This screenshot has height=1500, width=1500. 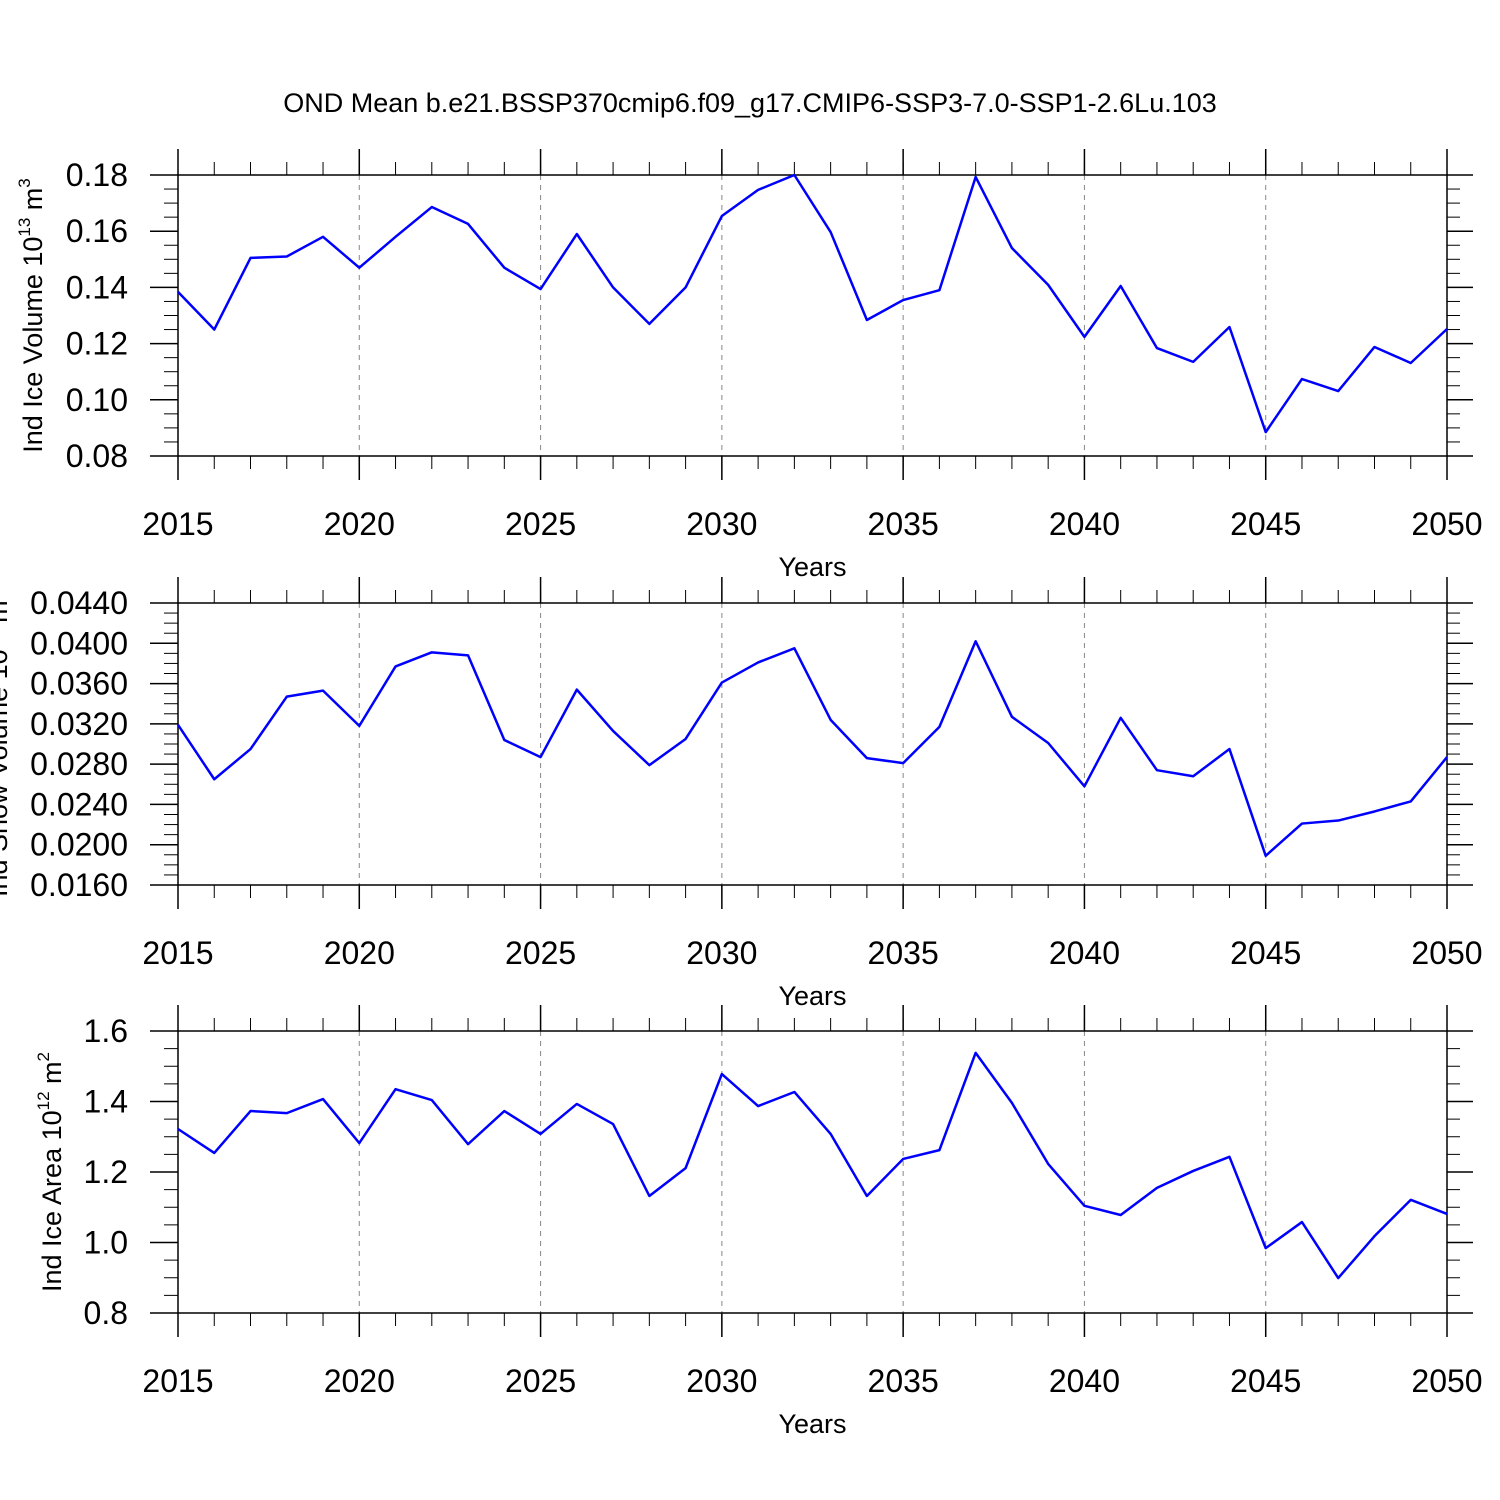 What do you see at coordinates (24, 227) in the screenshot?
I see `y-axis-label-exponent: 13` at bounding box center [24, 227].